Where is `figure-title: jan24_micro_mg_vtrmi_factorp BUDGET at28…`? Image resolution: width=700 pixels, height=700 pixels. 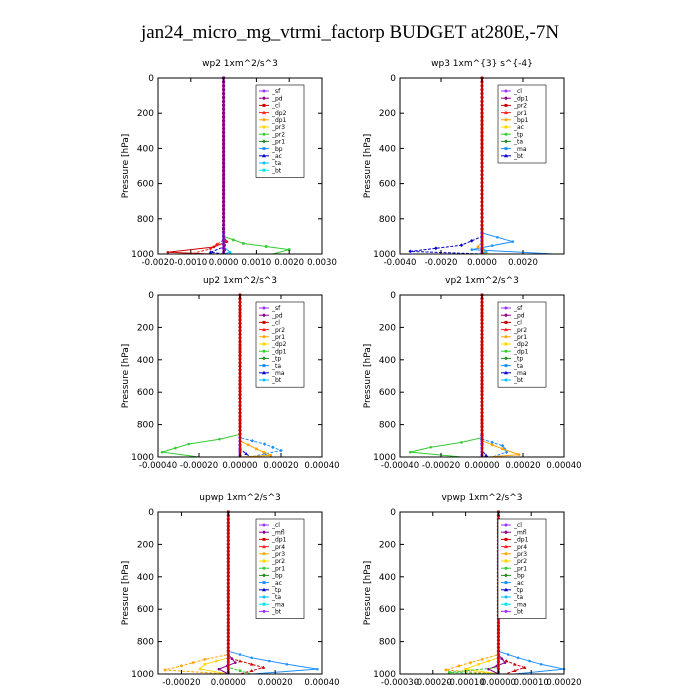
figure-title: jan24_micro_mg_vtrmi_factorp BUDGET at28… is located at coordinates (350, 32).